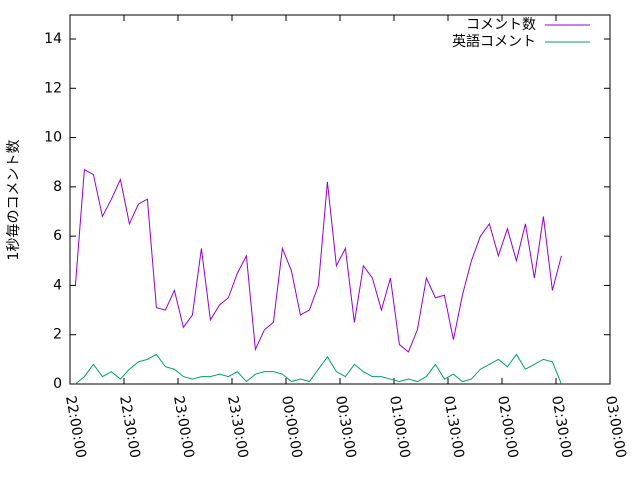  What do you see at coordinates (57, 236) in the screenshot?
I see `y-tick-label: 6` at bounding box center [57, 236].